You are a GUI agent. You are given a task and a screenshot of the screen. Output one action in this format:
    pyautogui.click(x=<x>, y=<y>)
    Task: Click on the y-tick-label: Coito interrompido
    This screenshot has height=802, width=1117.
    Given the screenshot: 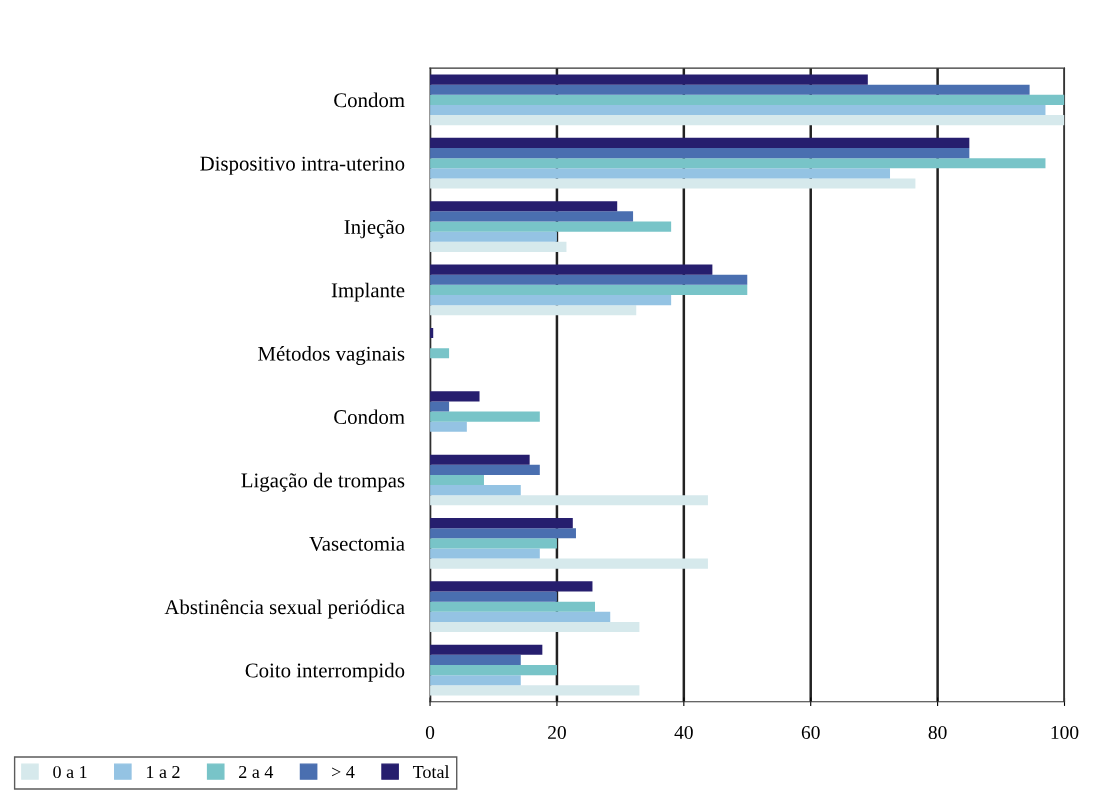 What is the action you would take?
    pyautogui.click(x=325, y=672)
    